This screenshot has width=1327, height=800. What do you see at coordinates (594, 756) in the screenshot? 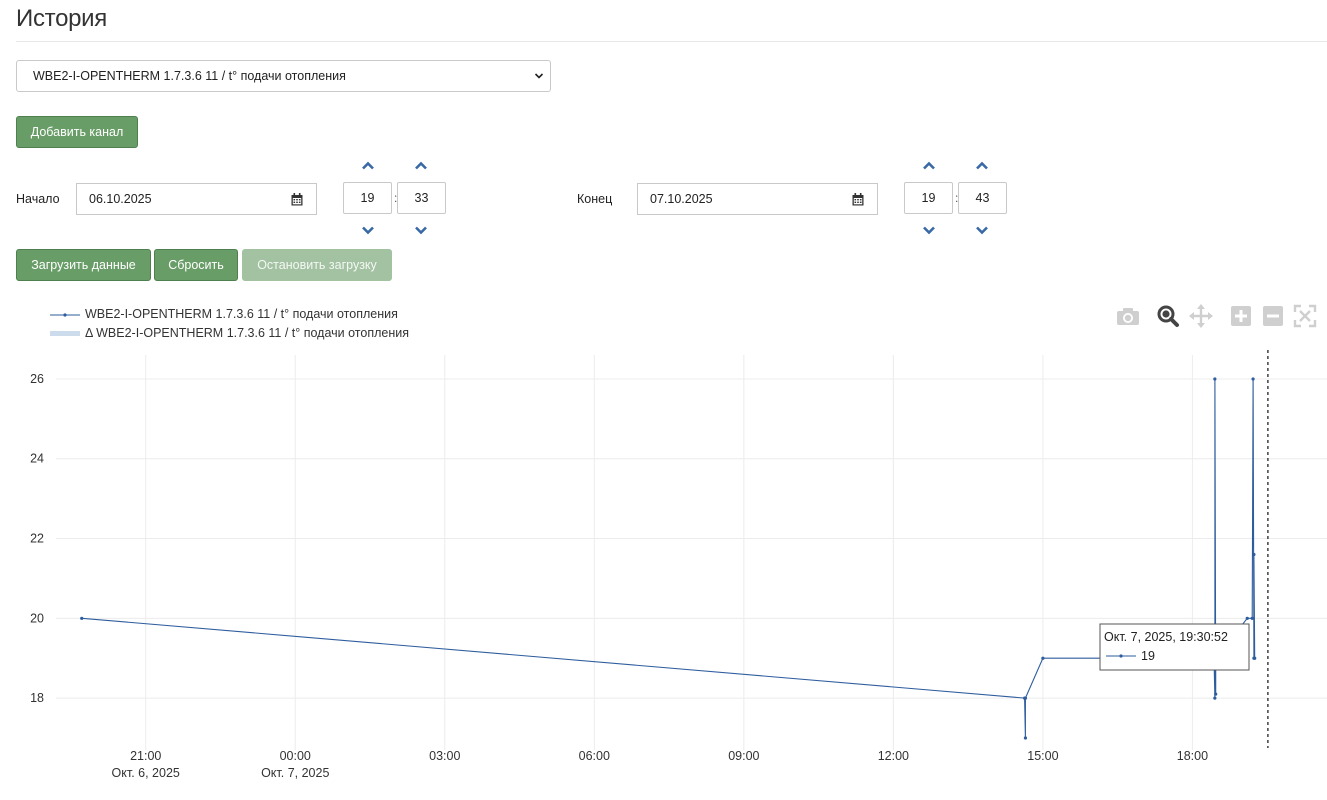
I see `x-tick-label: 06:00` at bounding box center [594, 756].